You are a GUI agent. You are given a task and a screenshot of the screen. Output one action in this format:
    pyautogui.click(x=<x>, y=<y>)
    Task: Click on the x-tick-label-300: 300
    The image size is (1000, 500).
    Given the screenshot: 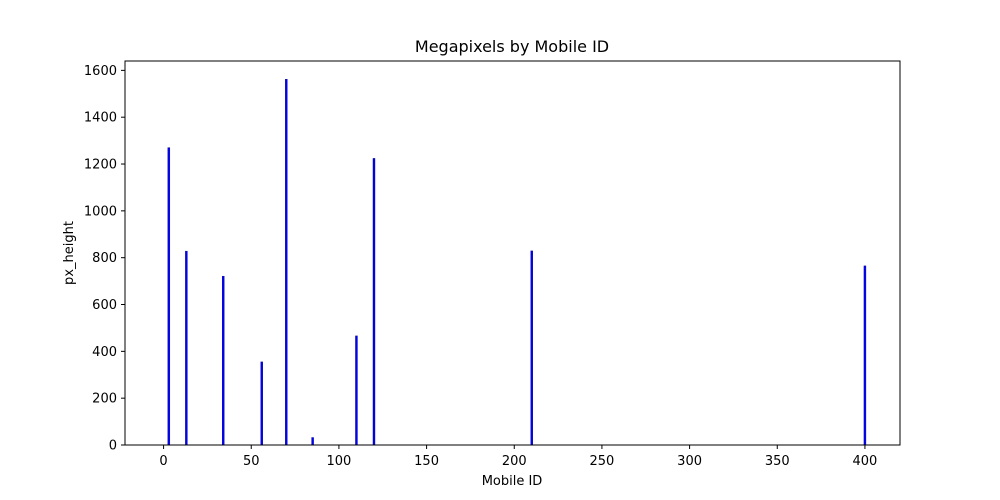 What is the action you would take?
    pyautogui.click(x=689, y=461)
    